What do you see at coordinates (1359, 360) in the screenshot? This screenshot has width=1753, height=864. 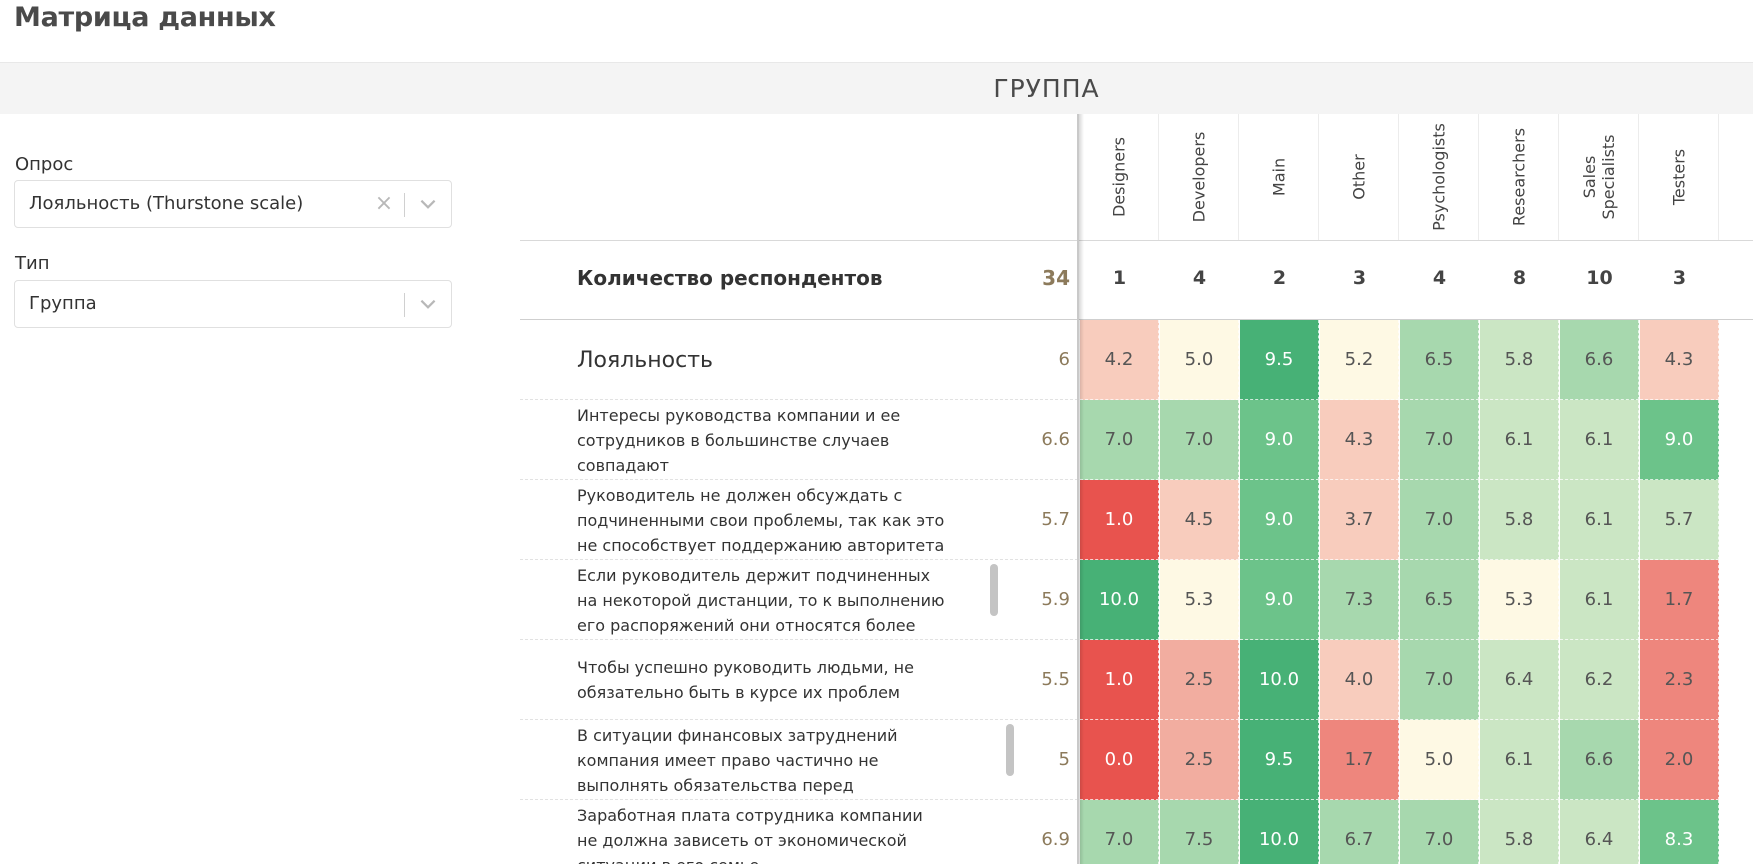 I see `matrix-cell: 5.2` at bounding box center [1359, 360].